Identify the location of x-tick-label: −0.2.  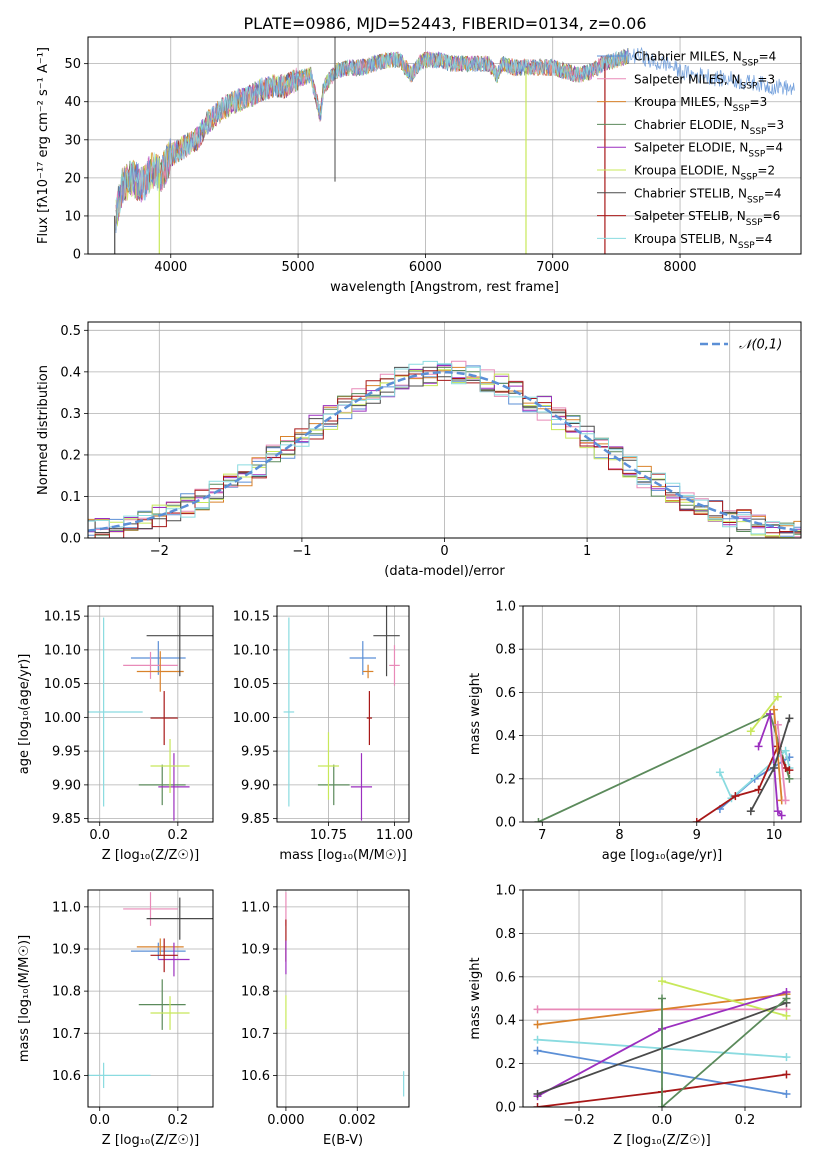
(579, 1120).